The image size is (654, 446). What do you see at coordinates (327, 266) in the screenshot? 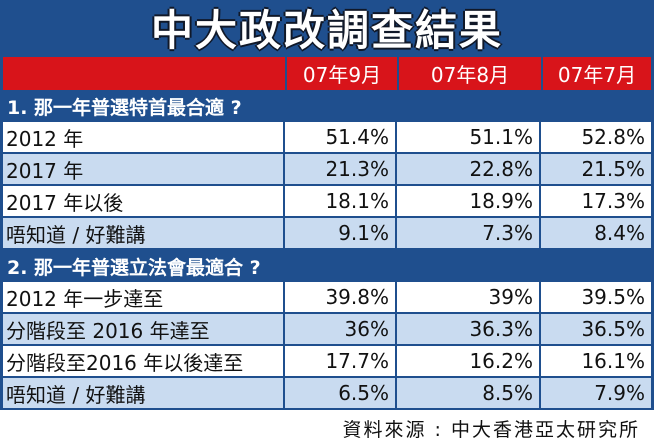
I see `section-heading-legco: 2. 那一年普選立法會最適合 ?` at bounding box center [327, 266].